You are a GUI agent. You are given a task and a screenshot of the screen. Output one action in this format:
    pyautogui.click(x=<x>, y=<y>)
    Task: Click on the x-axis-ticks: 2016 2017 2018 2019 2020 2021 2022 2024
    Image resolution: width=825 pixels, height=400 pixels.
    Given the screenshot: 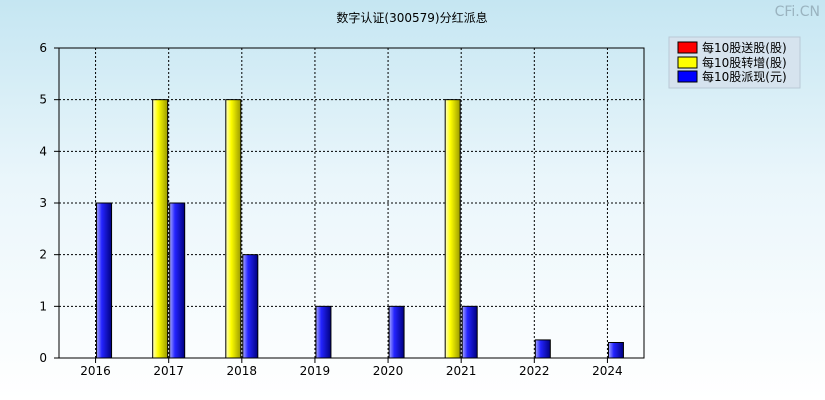 What is the action you would take?
    pyautogui.click(x=351, y=368)
    